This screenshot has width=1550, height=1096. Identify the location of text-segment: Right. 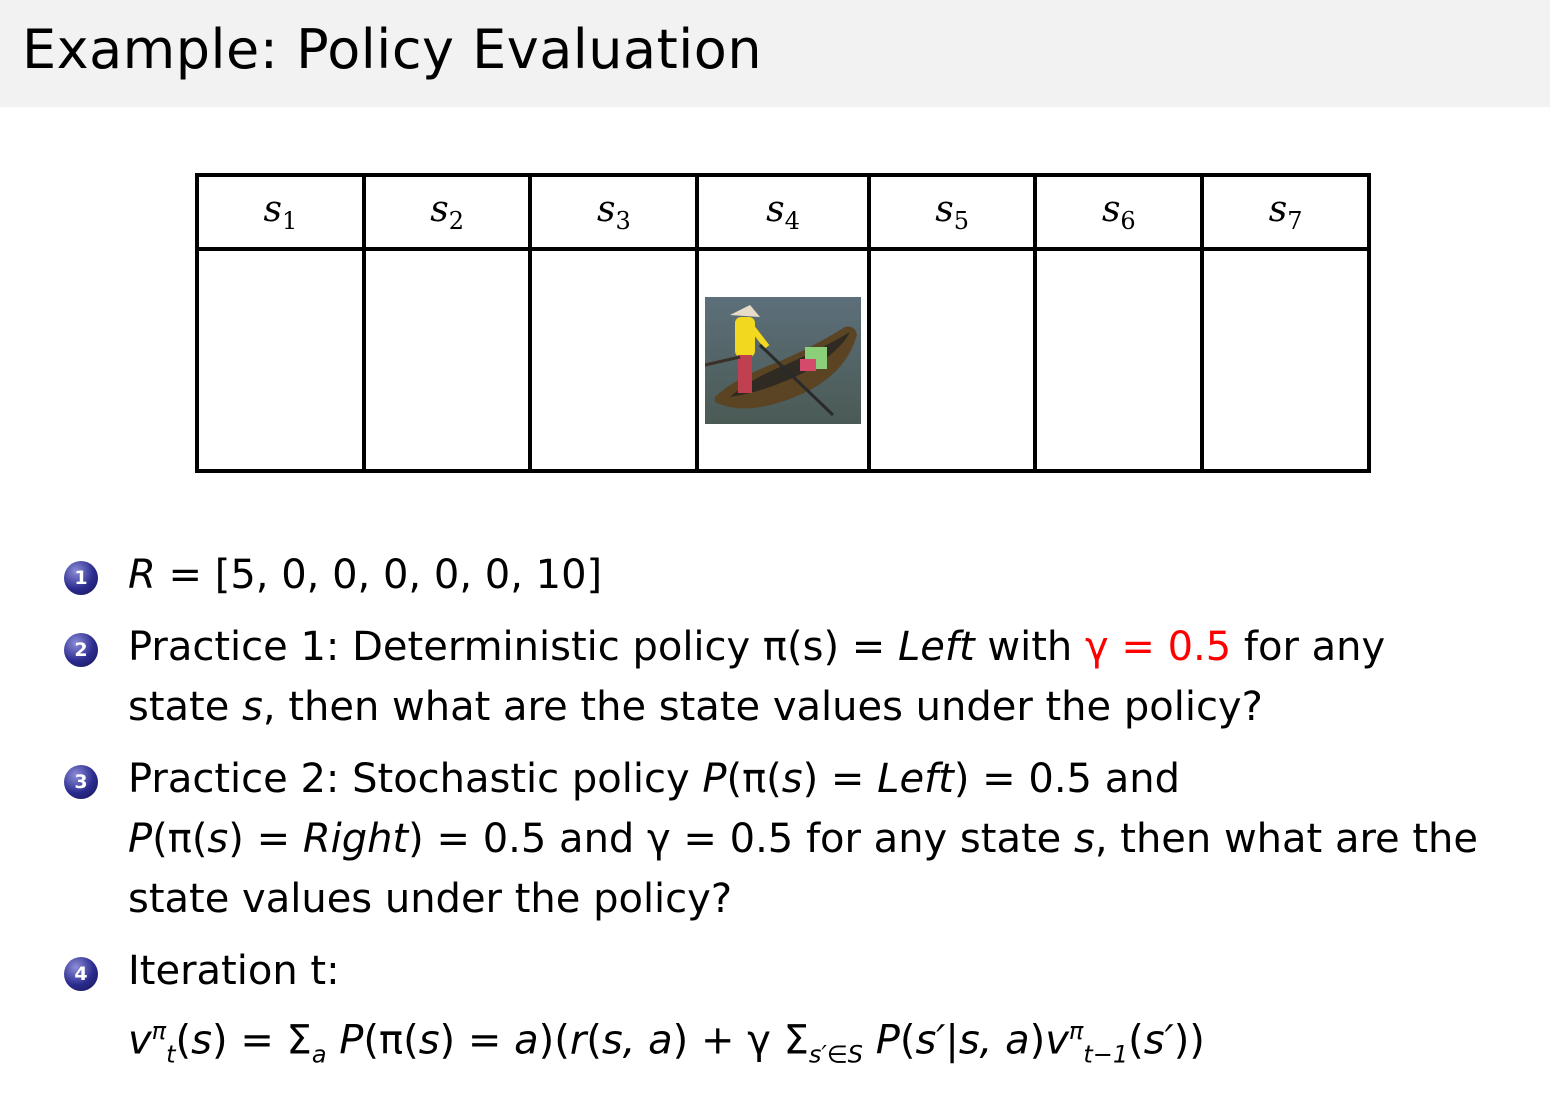
(355, 839).